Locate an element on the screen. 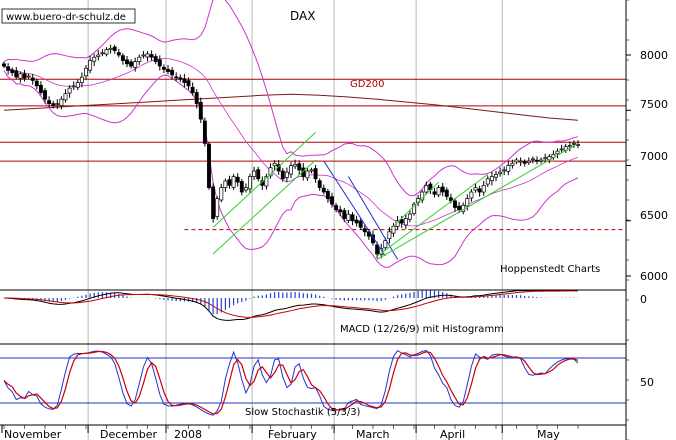 The width and height of the screenshot is (676, 440). trend-up-channel-2-upper is located at coordinates (432, 215).